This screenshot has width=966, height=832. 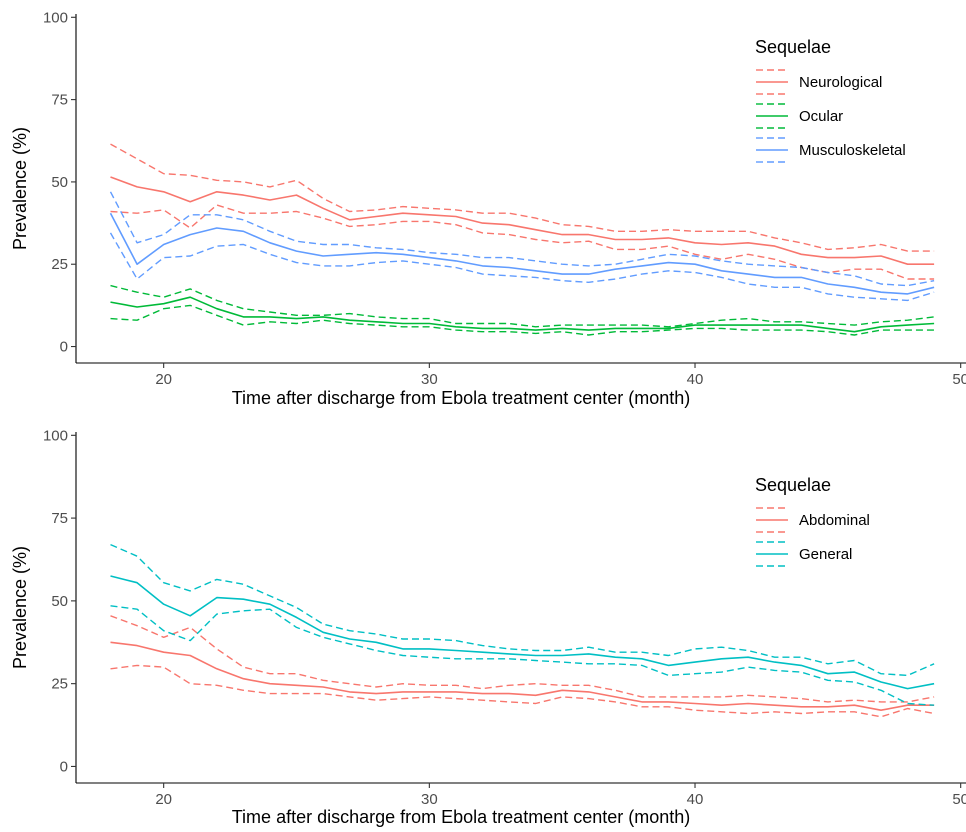 I want to click on series-neurological-line, so click(x=522, y=220).